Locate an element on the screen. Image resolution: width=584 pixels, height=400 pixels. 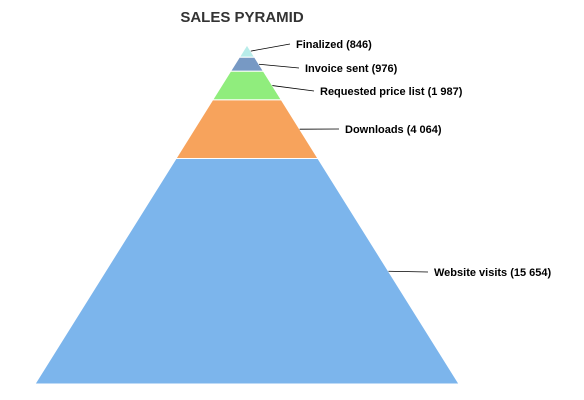
data-label-3: Downloads (4 064) is located at coordinates (393, 130).